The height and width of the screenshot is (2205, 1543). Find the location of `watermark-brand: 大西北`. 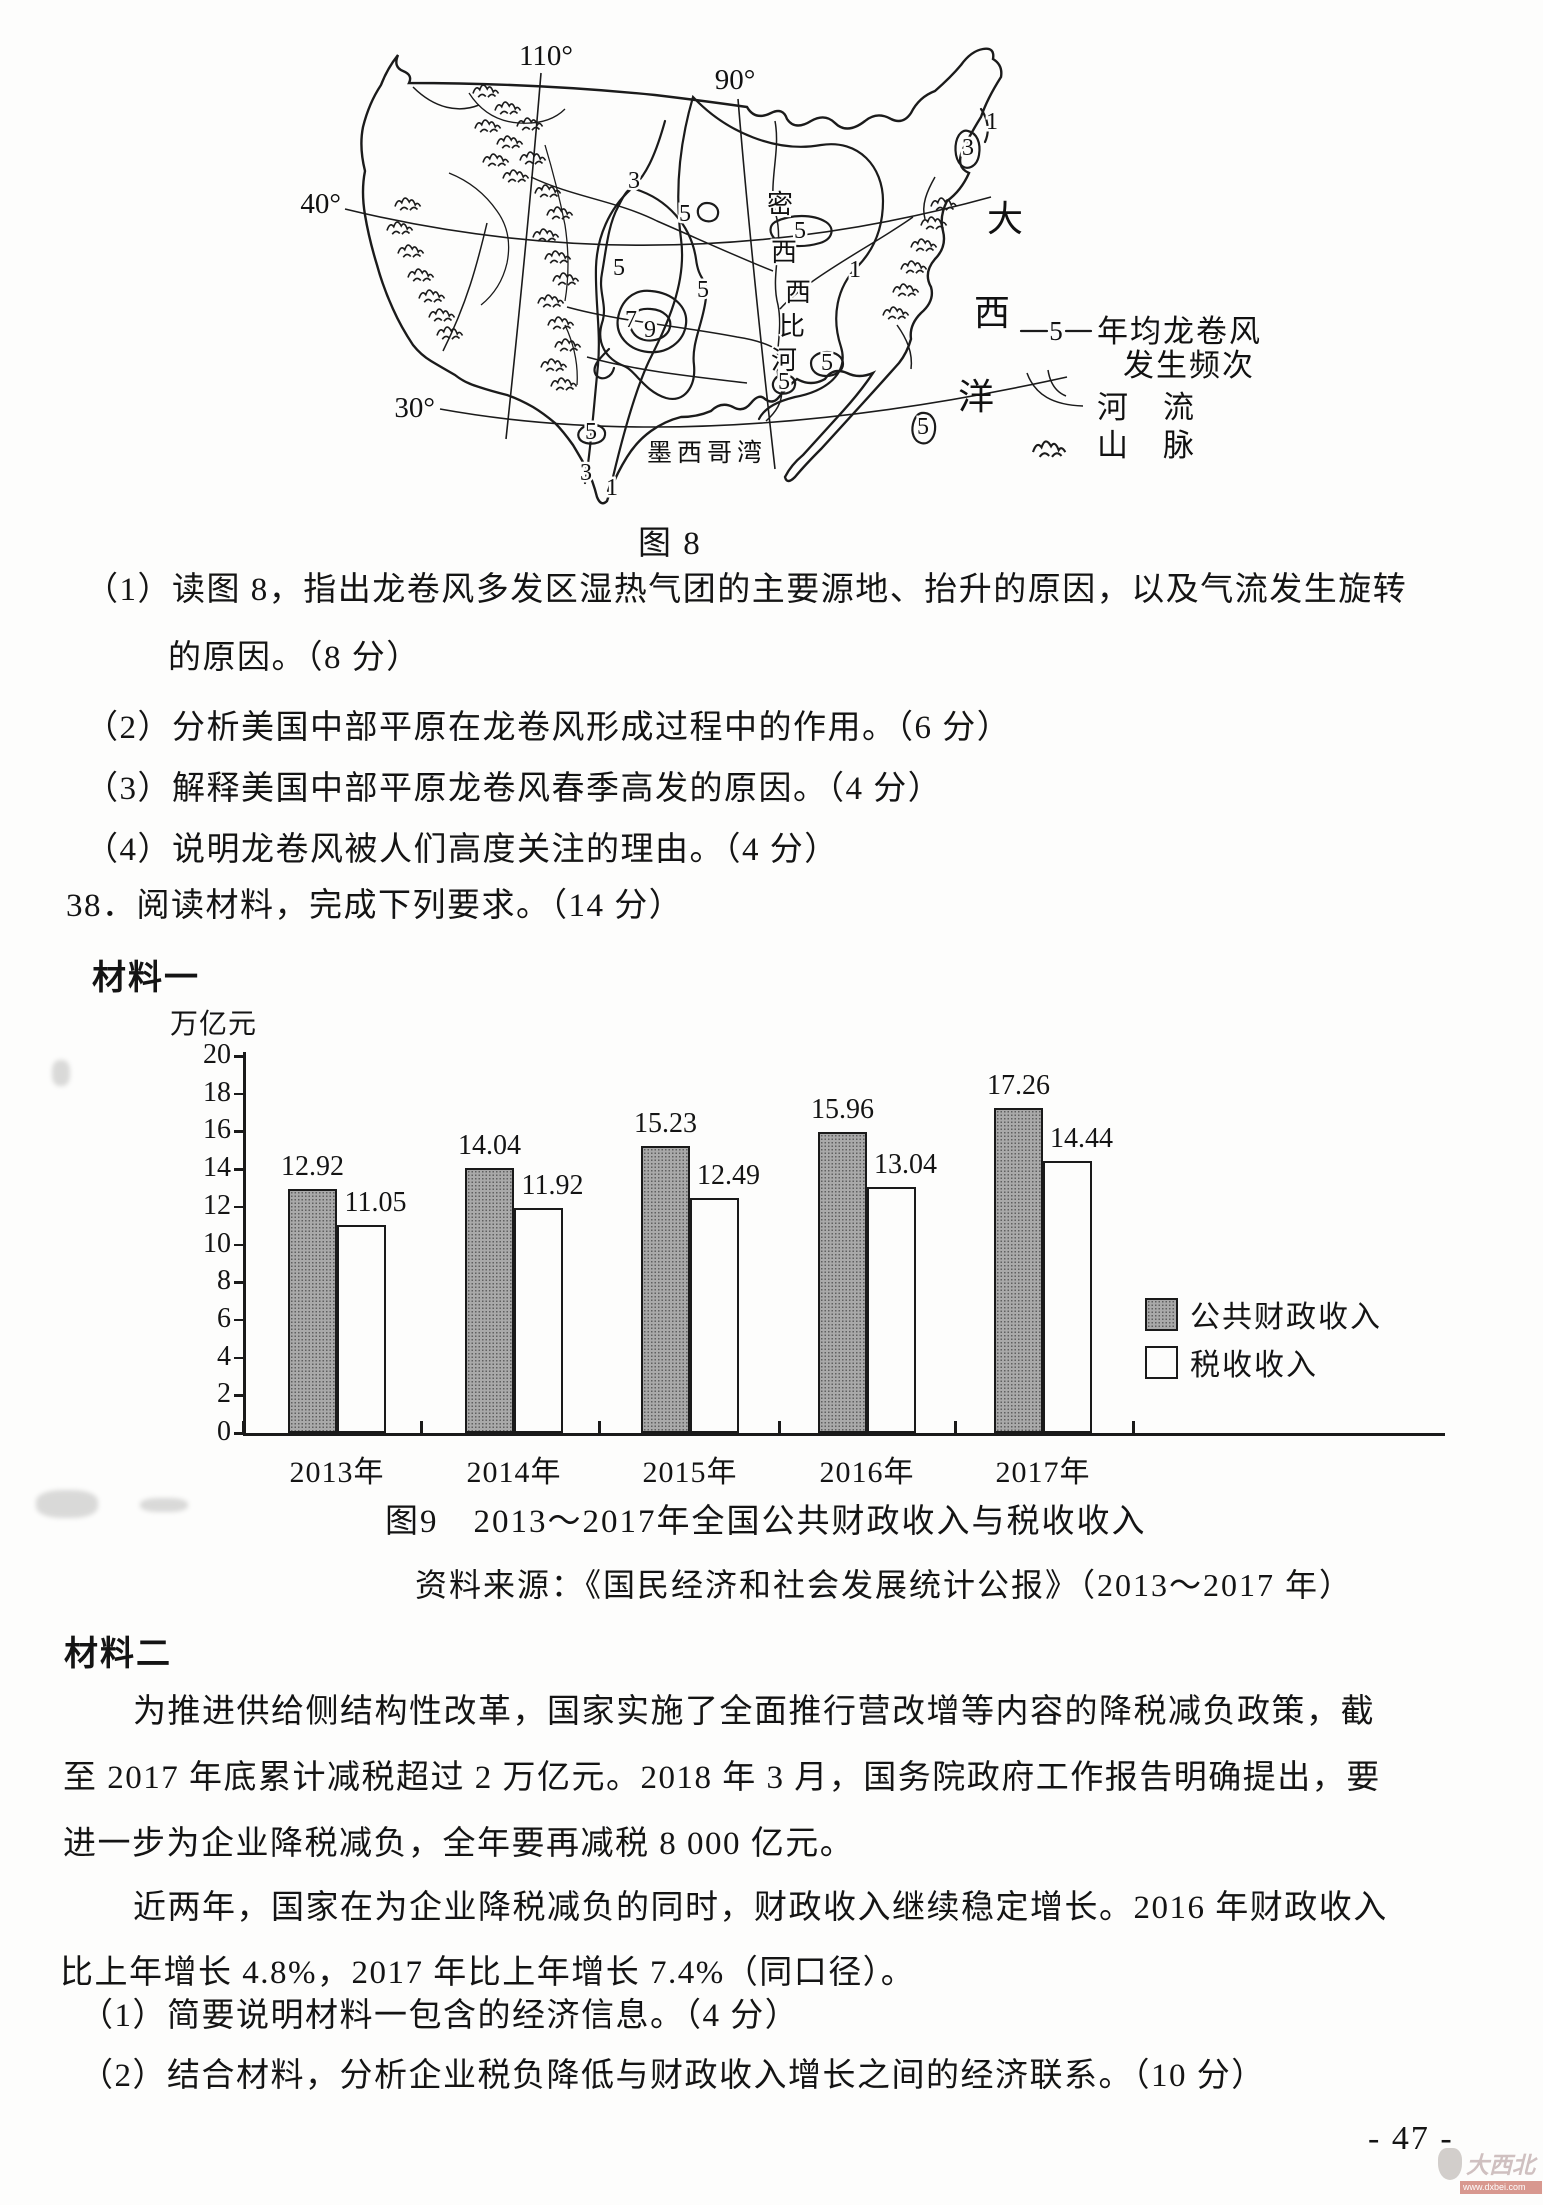

watermark-brand: 大西北 is located at coordinates (1500, 2165).